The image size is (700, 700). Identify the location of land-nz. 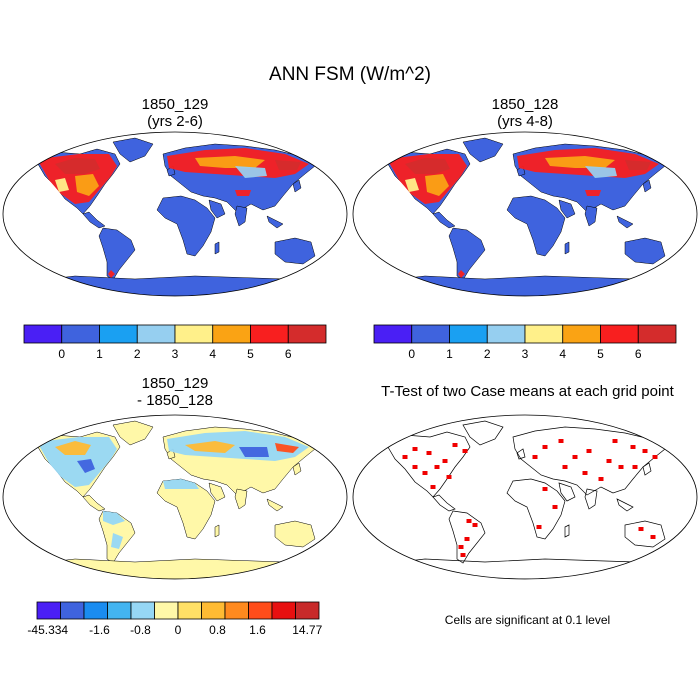
(326, 551).